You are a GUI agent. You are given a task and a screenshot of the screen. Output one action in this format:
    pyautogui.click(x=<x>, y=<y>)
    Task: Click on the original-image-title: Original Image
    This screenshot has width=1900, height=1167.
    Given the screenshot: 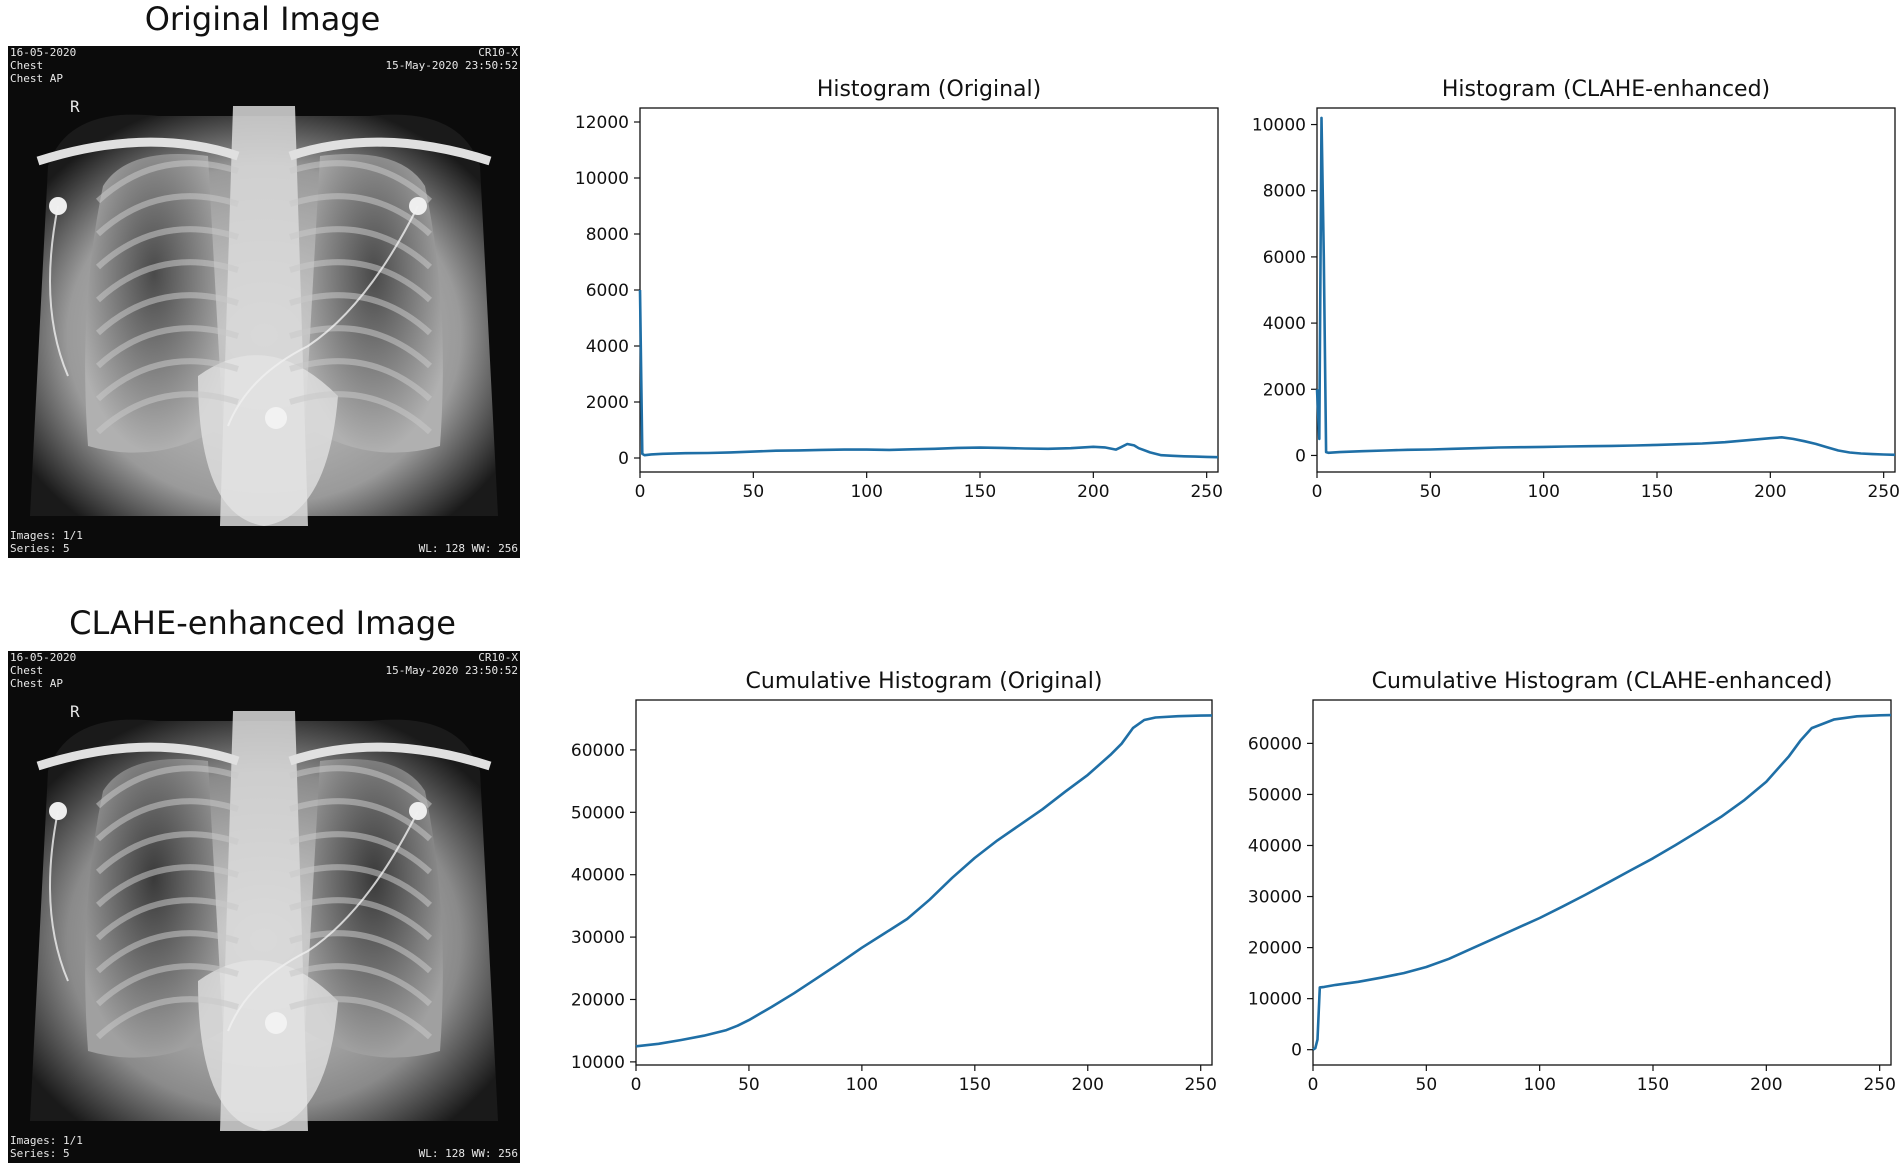 What is the action you would take?
    pyautogui.click(x=262, y=19)
    